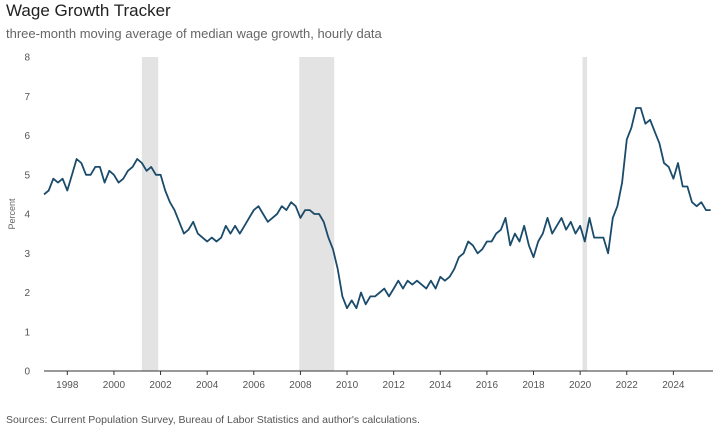 The width and height of the screenshot is (720, 432). Describe the element at coordinates (27, 254) in the screenshot. I see `y-tick-label-3: 3` at that location.